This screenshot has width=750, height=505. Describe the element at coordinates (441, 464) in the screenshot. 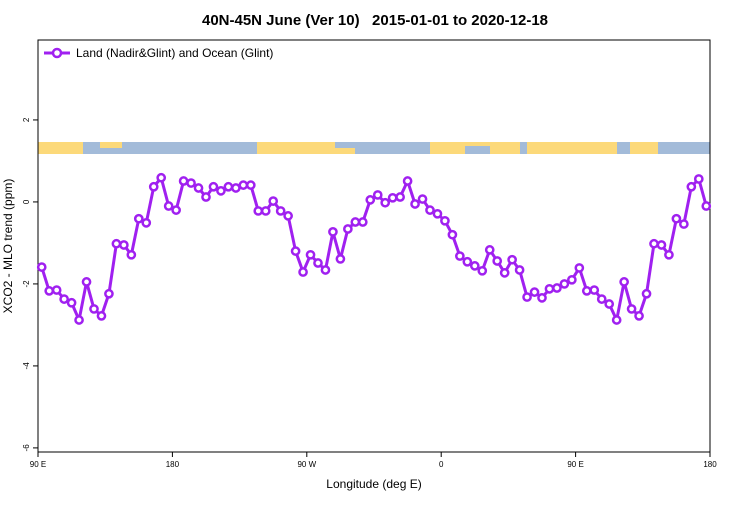

I see `x-tick-label: 0` at that location.